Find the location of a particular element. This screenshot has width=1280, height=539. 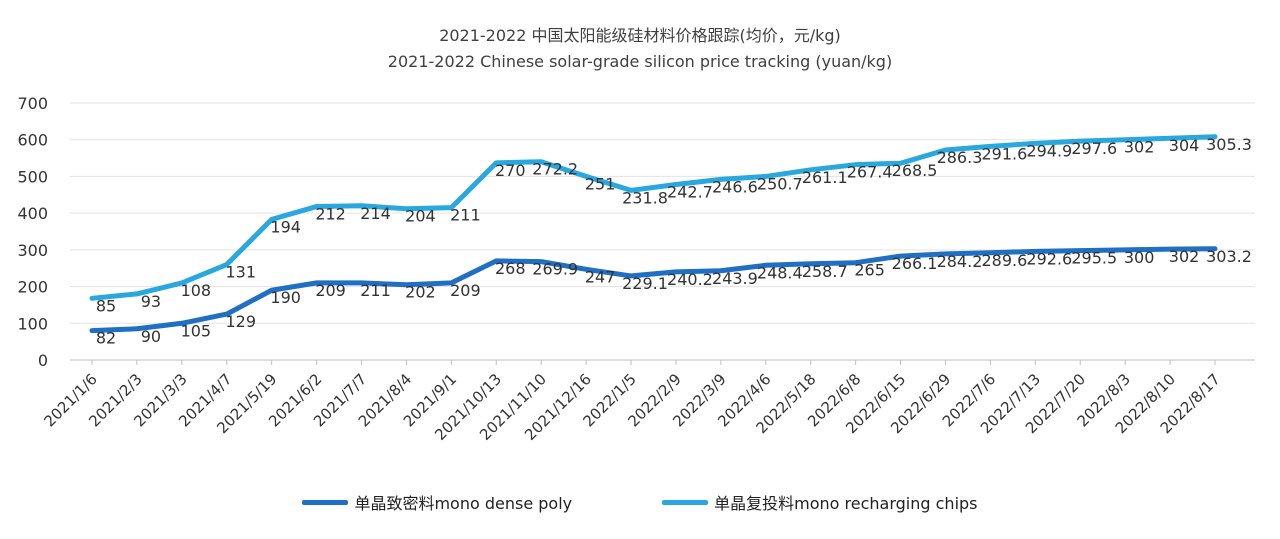

y-tick-label: 600 is located at coordinates (32, 140).